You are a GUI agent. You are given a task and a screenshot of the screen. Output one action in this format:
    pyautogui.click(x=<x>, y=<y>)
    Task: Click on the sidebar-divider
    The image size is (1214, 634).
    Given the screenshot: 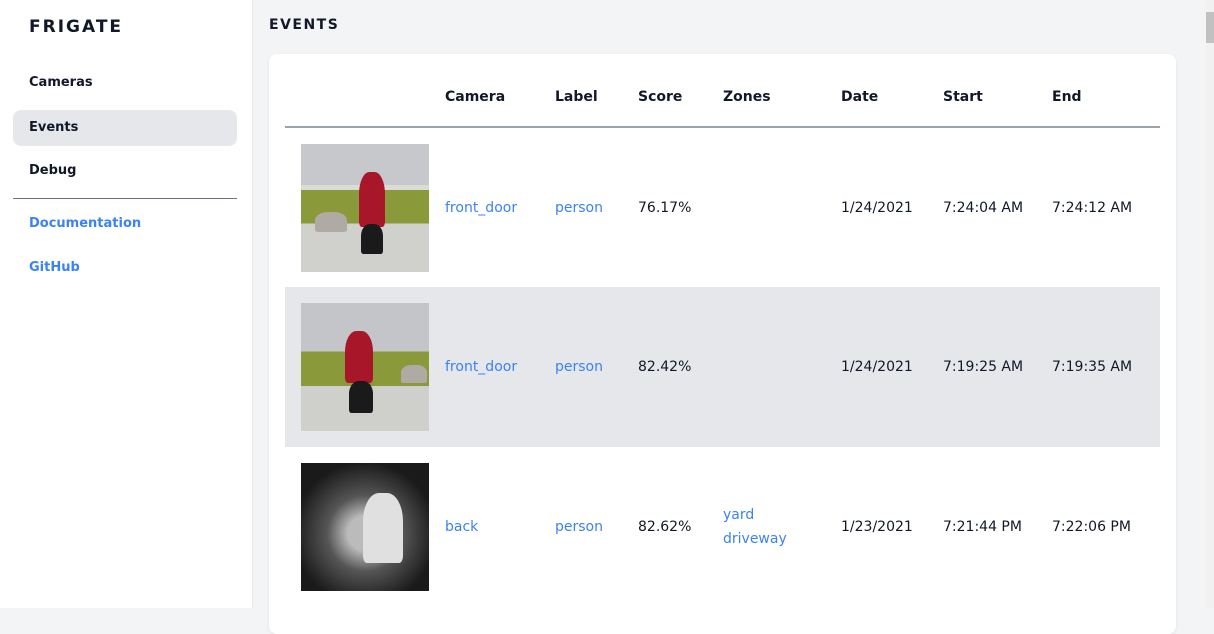 What is the action you would take?
    pyautogui.click(x=125, y=198)
    